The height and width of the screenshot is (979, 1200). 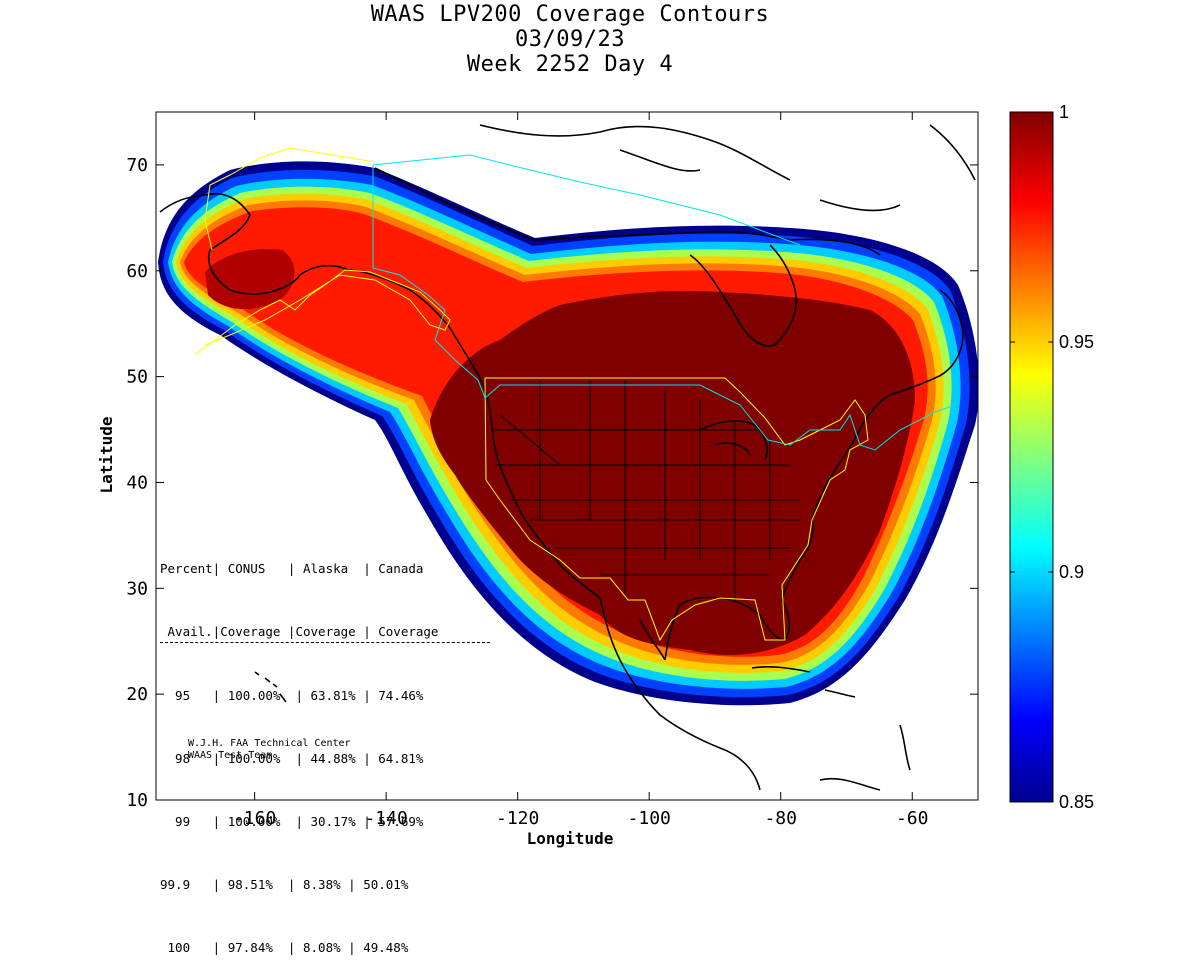 I want to click on arctic-islands, so click(x=727, y=168).